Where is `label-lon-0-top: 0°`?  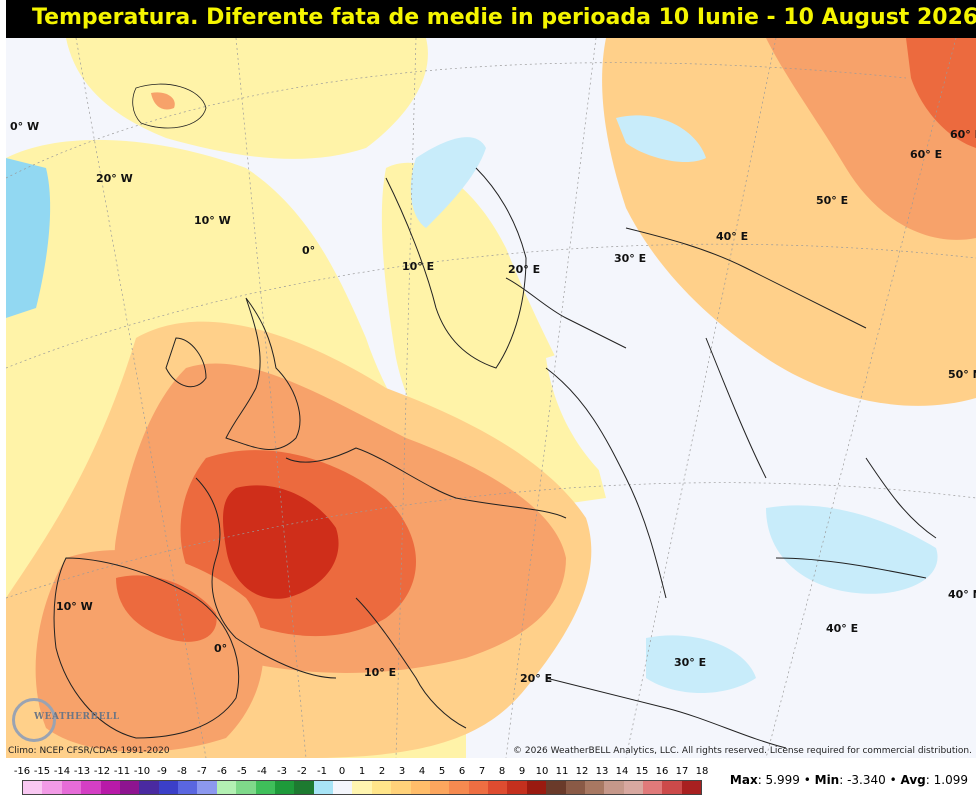
label-lon-0-top: 0° is located at coordinates (309, 250).